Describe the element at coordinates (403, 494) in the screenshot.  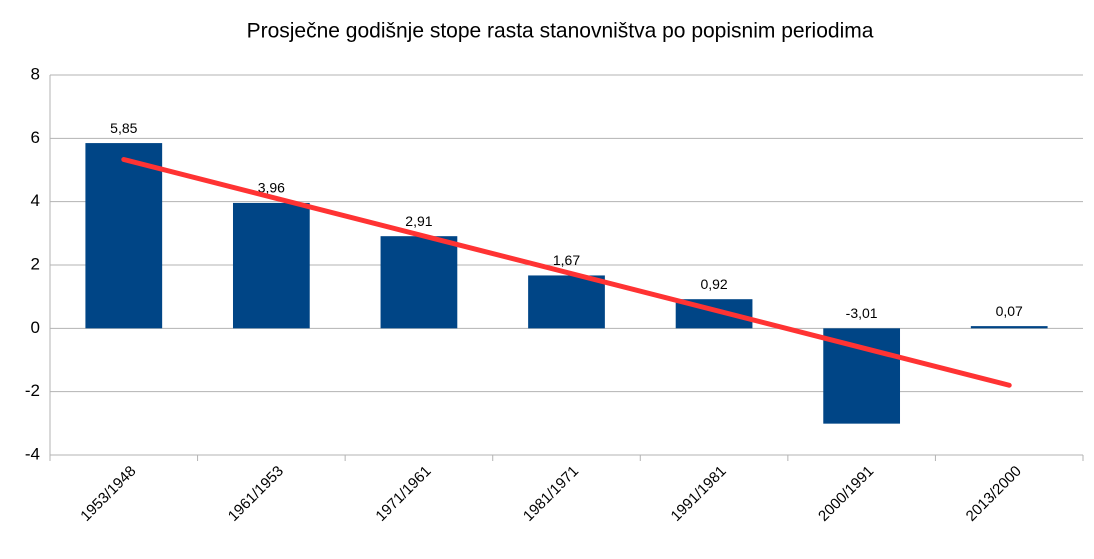
I see `x-tick-label: 1971/1961` at that location.